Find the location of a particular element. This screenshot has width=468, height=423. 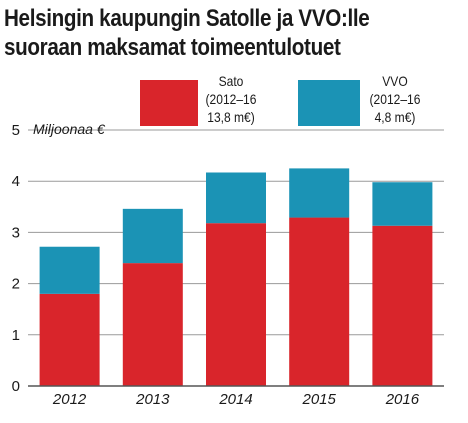

y-tick-label: 0 is located at coordinates (16, 386).